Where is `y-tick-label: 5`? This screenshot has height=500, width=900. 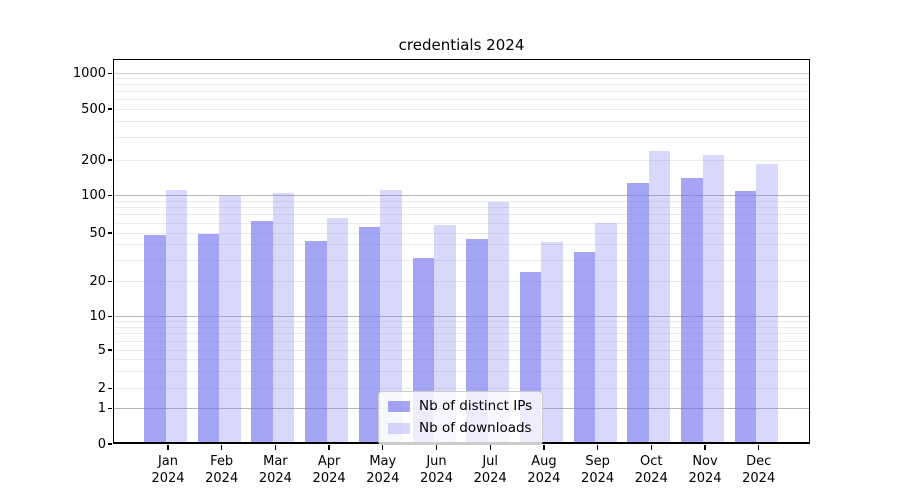 y-tick-label: 5 is located at coordinates (101, 350).